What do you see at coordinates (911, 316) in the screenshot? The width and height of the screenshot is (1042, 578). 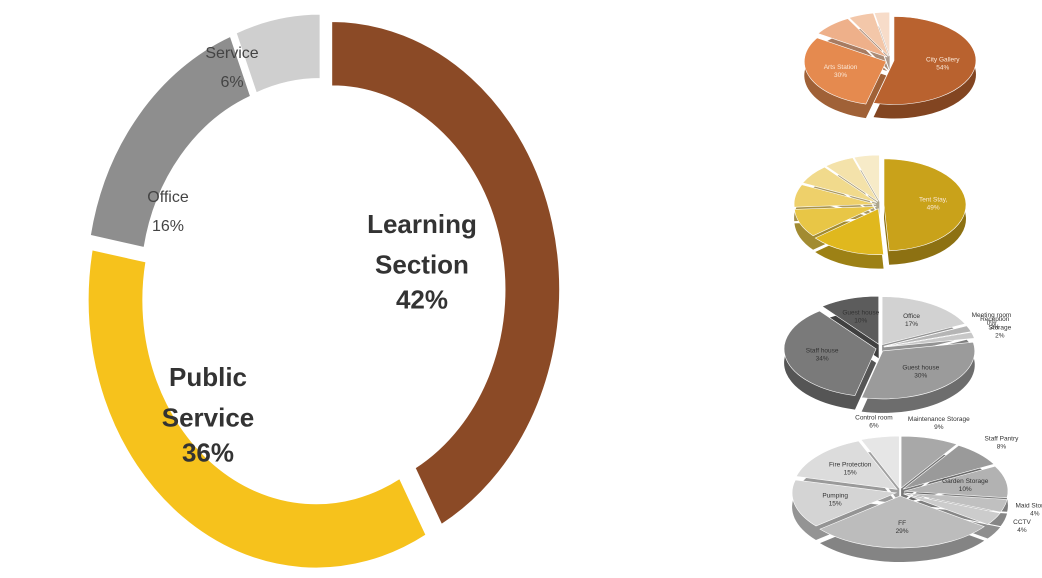 I see `slice-label: Office` at bounding box center [911, 316].